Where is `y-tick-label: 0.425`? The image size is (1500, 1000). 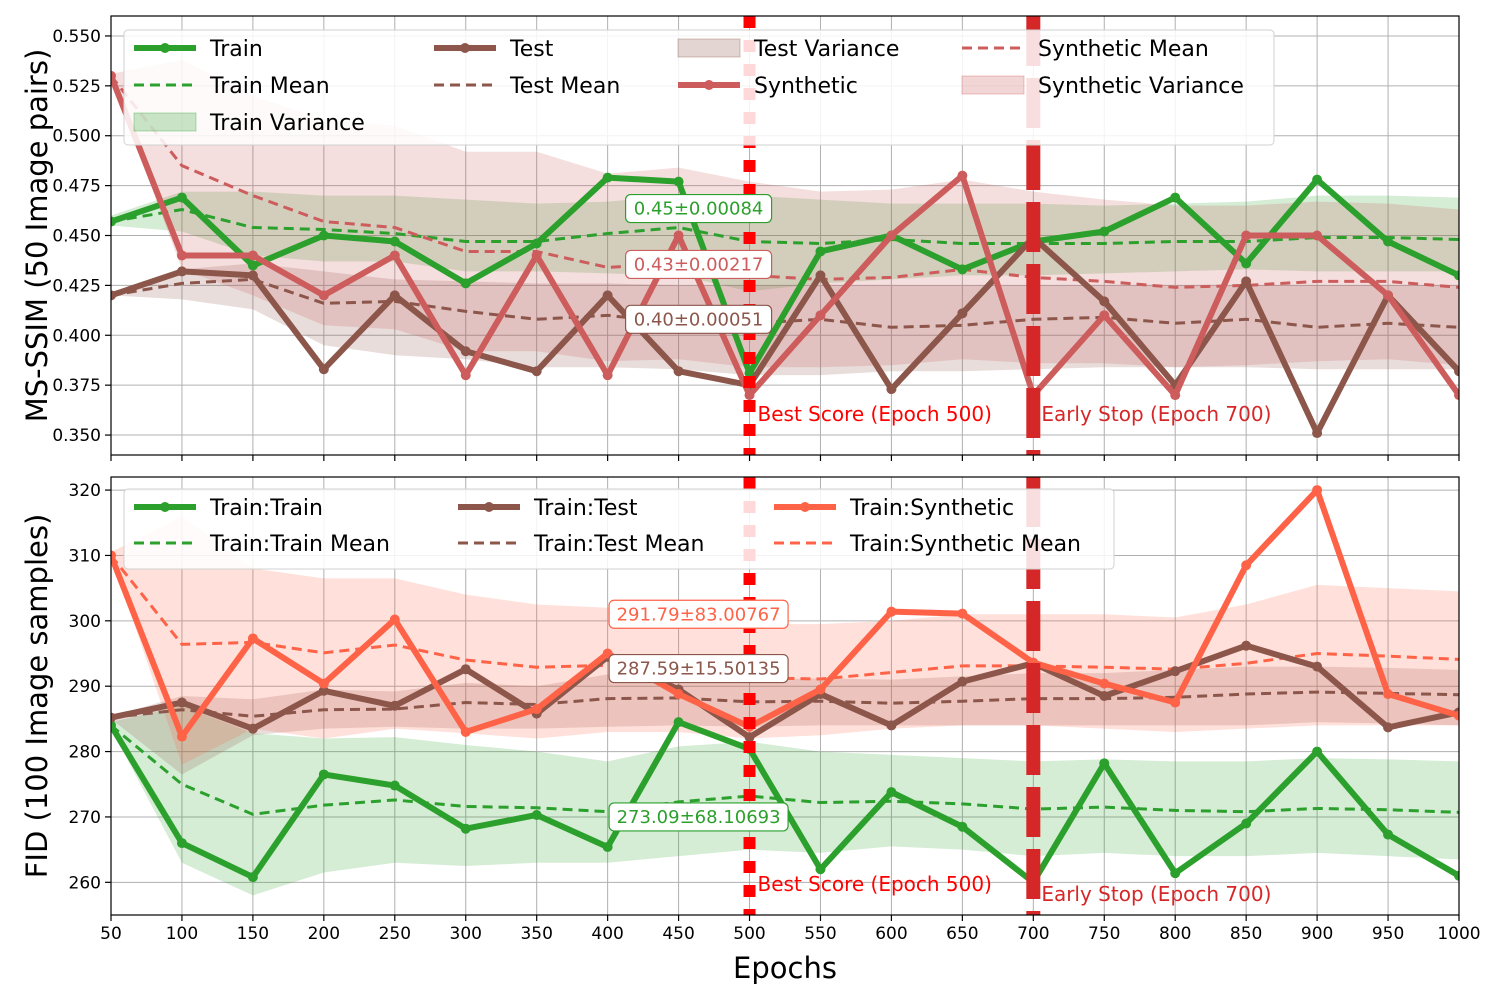
y-tick-label: 0.425 is located at coordinates (76, 286).